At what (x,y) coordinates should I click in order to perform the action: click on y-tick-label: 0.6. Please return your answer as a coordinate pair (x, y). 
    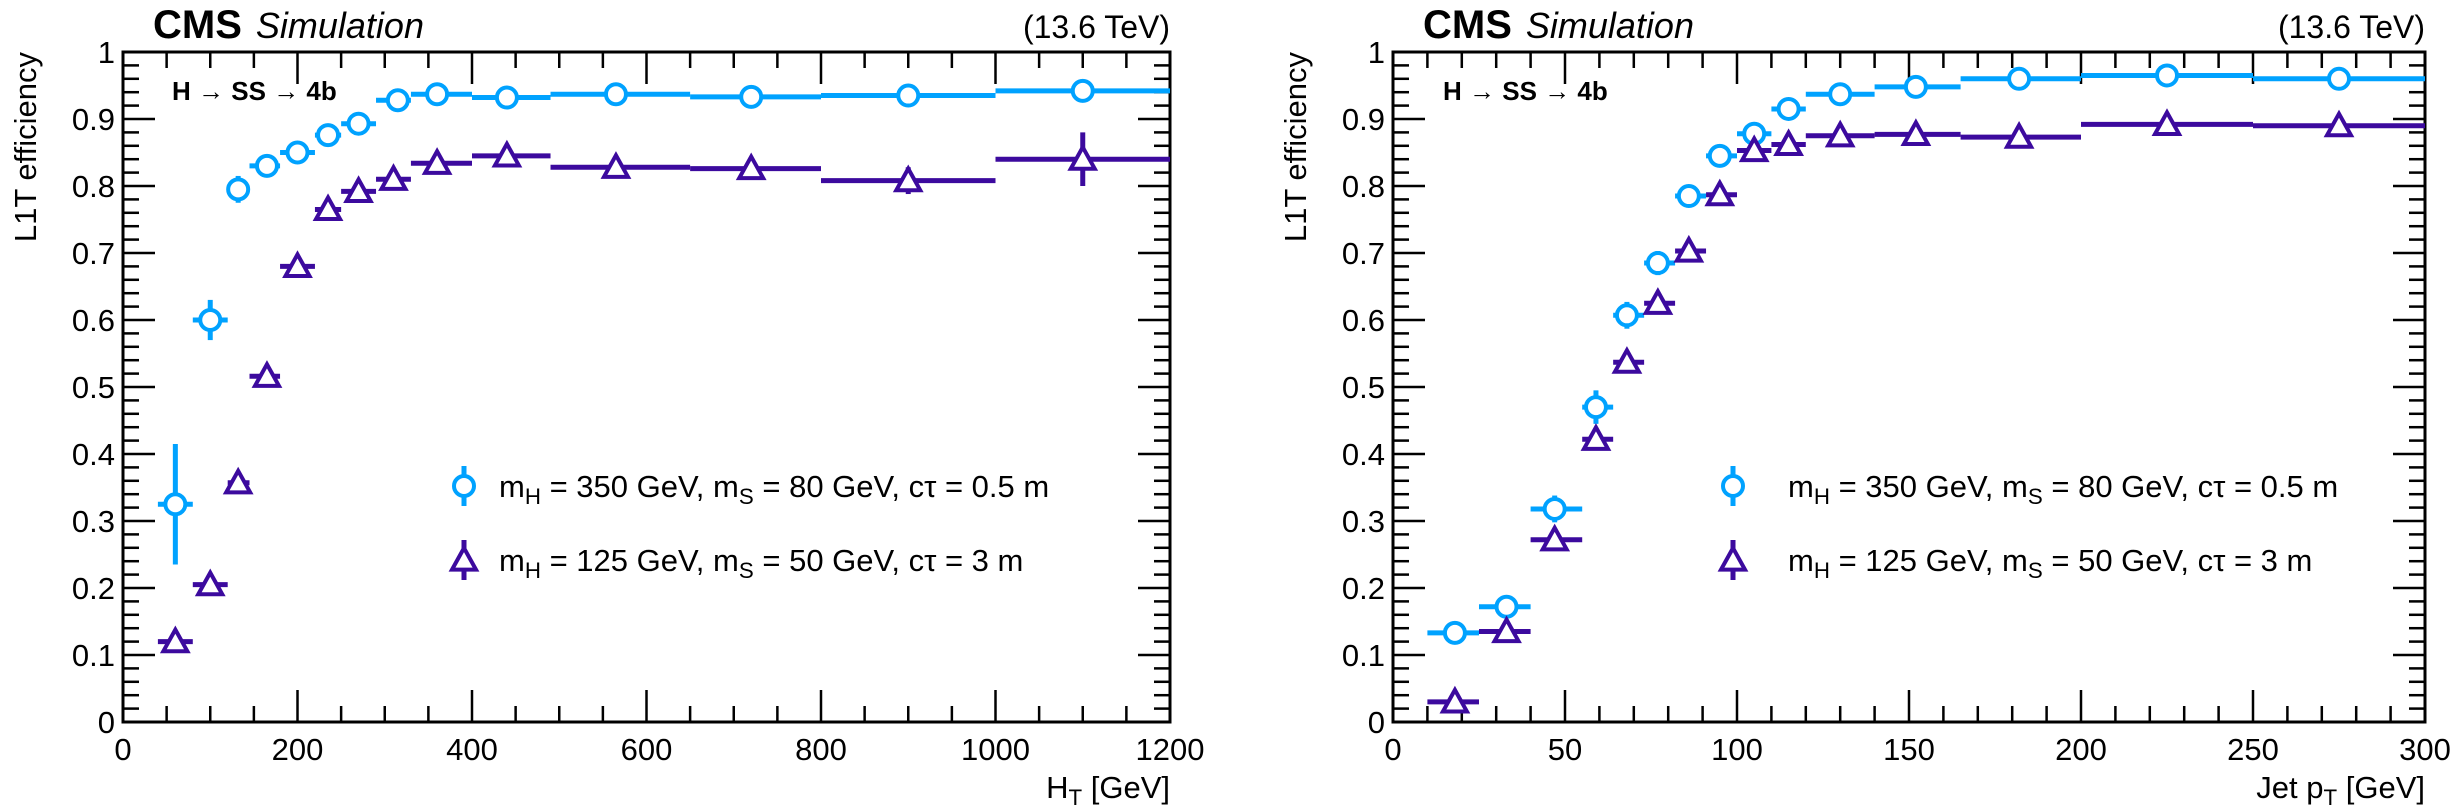
    Looking at the image, I should click on (1363, 320).